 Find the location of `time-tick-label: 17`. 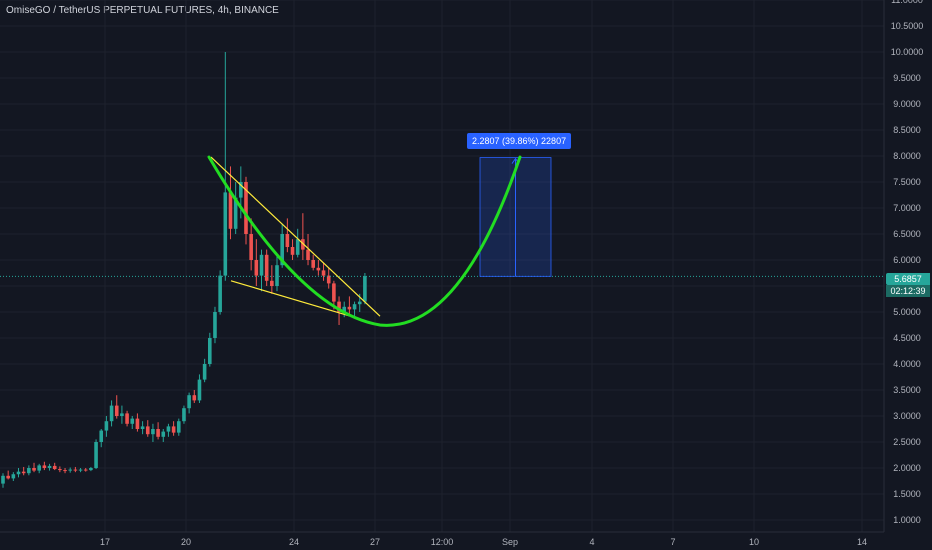

time-tick-label: 17 is located at coordinates (105, 542).